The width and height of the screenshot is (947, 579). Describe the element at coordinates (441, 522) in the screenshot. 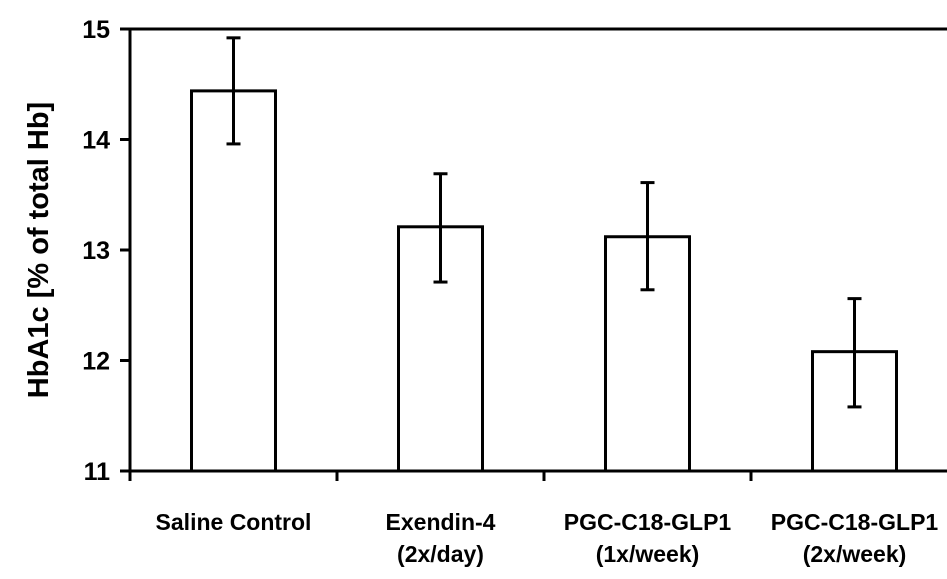

I see `x-tick-label: Exendin-4` at that location.